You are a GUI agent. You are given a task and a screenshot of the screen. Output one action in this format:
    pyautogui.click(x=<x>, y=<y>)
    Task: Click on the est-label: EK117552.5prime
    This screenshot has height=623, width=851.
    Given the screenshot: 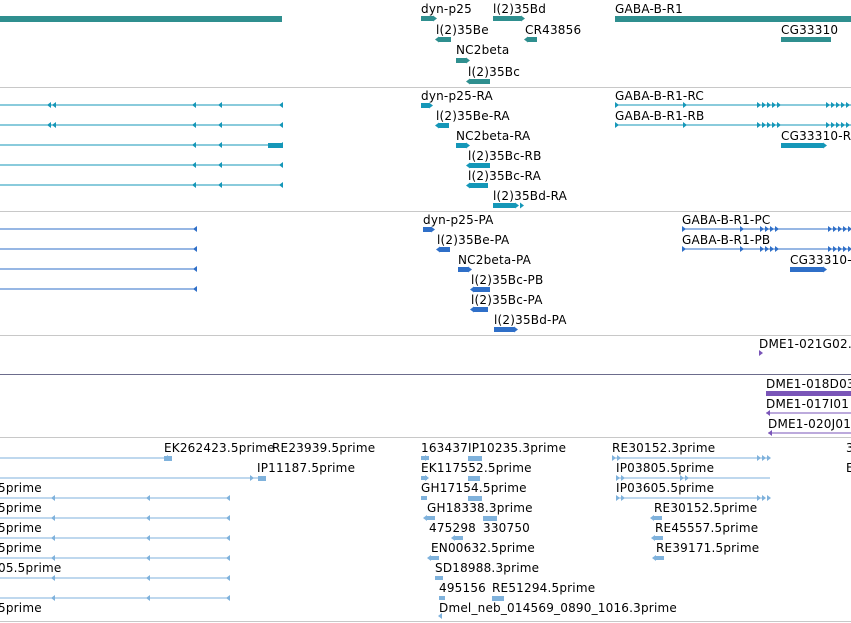 What is the action you would take?
    pyautogui.click(x=476, y=468)
    